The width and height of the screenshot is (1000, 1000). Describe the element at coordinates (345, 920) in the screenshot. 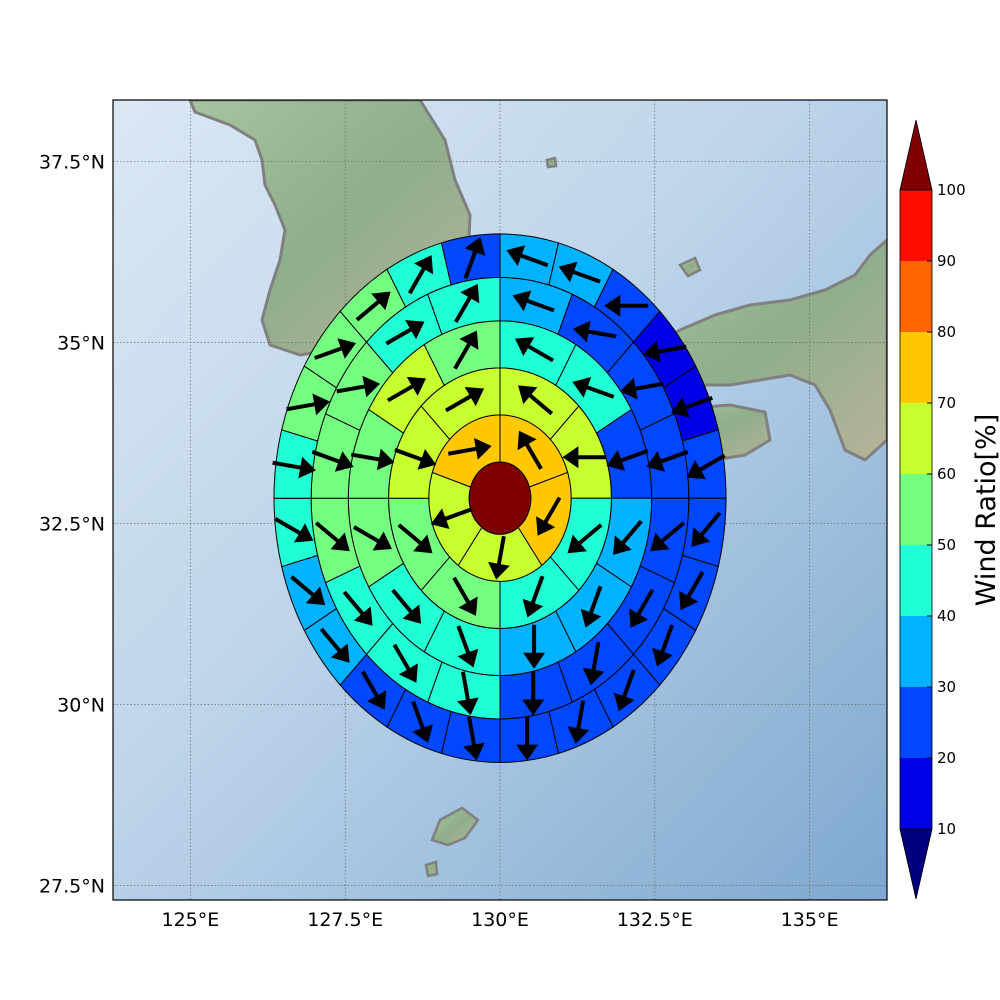

I see `lon-tick-label: 127.5°E` at that location.